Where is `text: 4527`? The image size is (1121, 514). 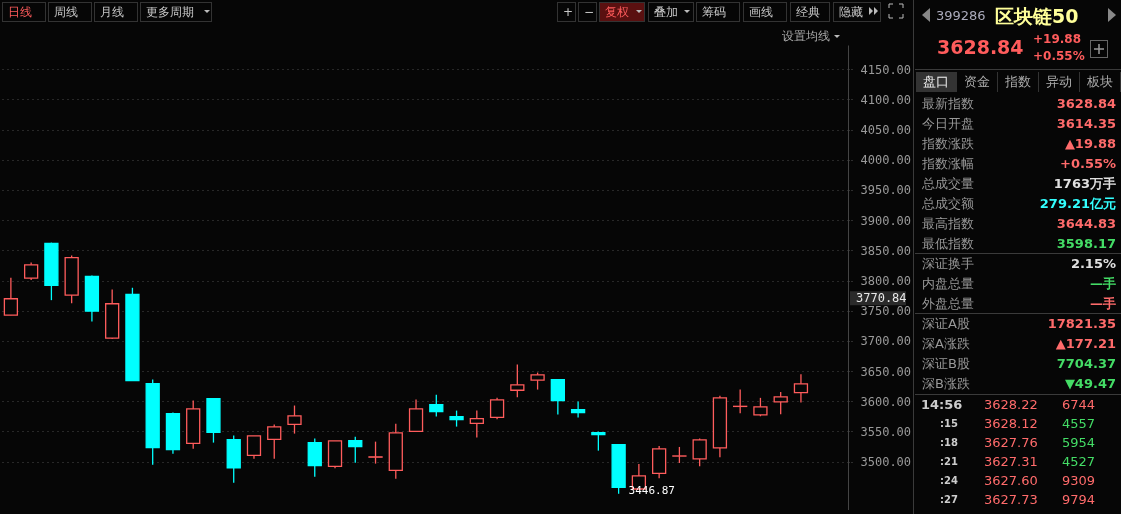 text: 4527 is located at coordinates (1078, 462).